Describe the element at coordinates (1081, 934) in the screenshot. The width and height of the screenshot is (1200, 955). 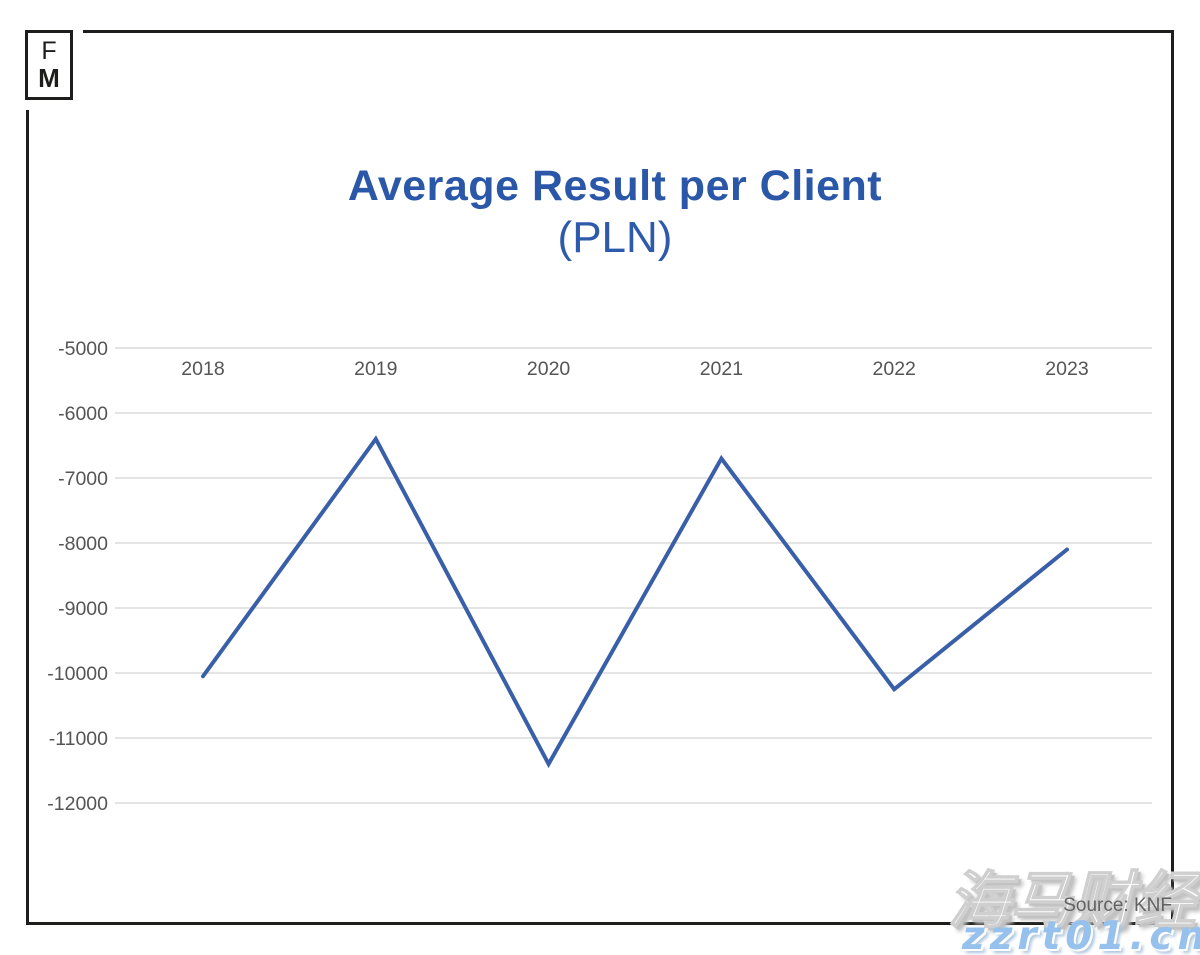
I see `watermark-url-text: zzrt01.cn` at that location.